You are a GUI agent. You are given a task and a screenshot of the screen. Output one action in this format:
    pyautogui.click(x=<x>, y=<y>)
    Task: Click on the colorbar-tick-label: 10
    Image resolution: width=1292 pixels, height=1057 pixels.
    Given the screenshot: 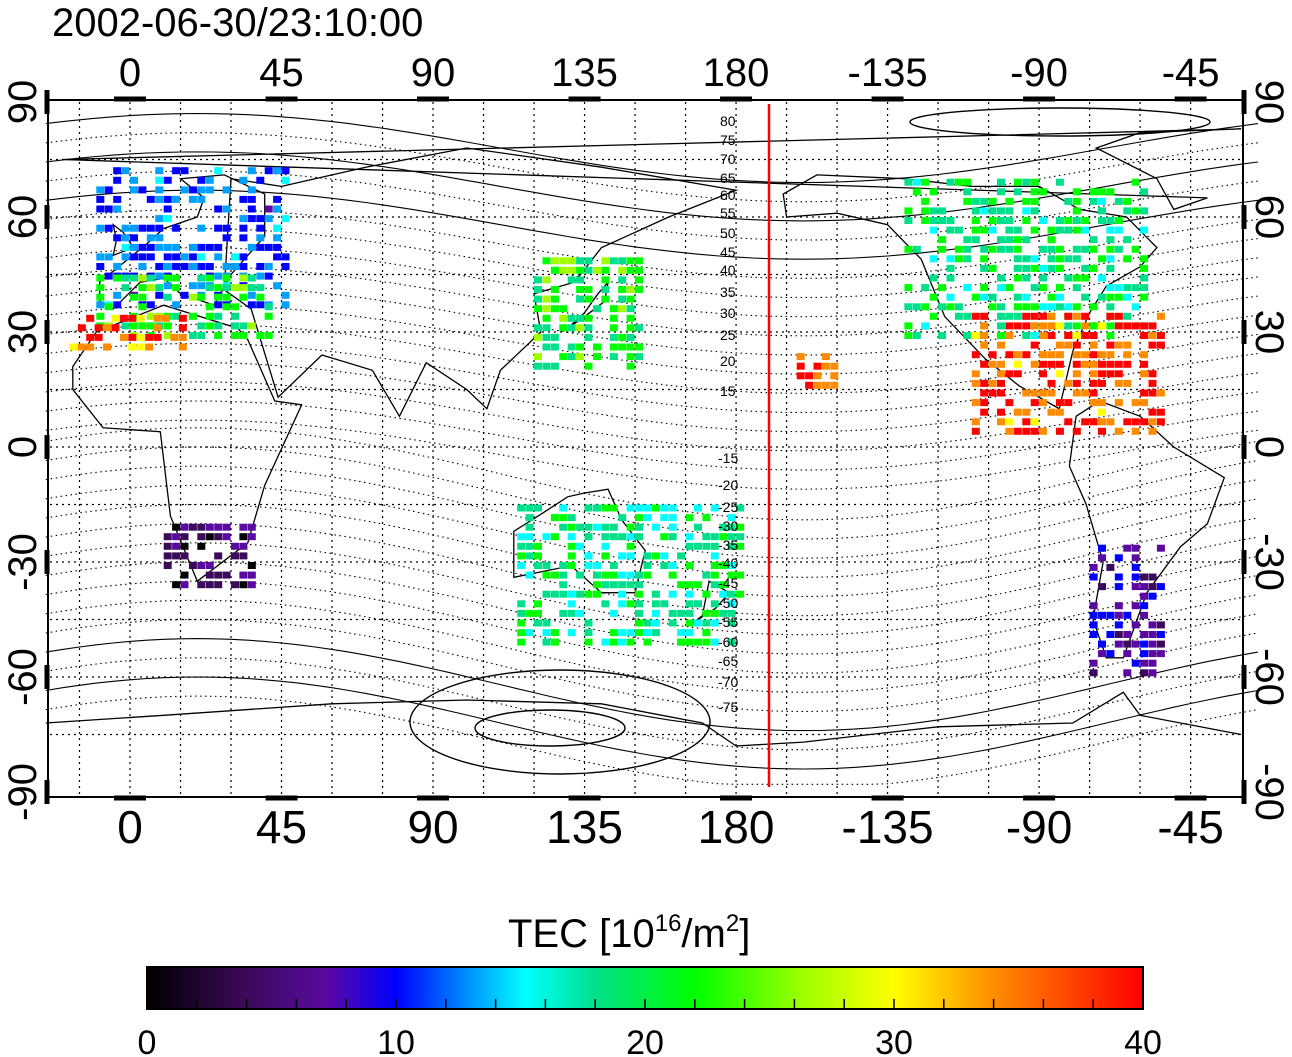 What is the action you would take?
    pyautogui.click(x=396, y=1040)
    